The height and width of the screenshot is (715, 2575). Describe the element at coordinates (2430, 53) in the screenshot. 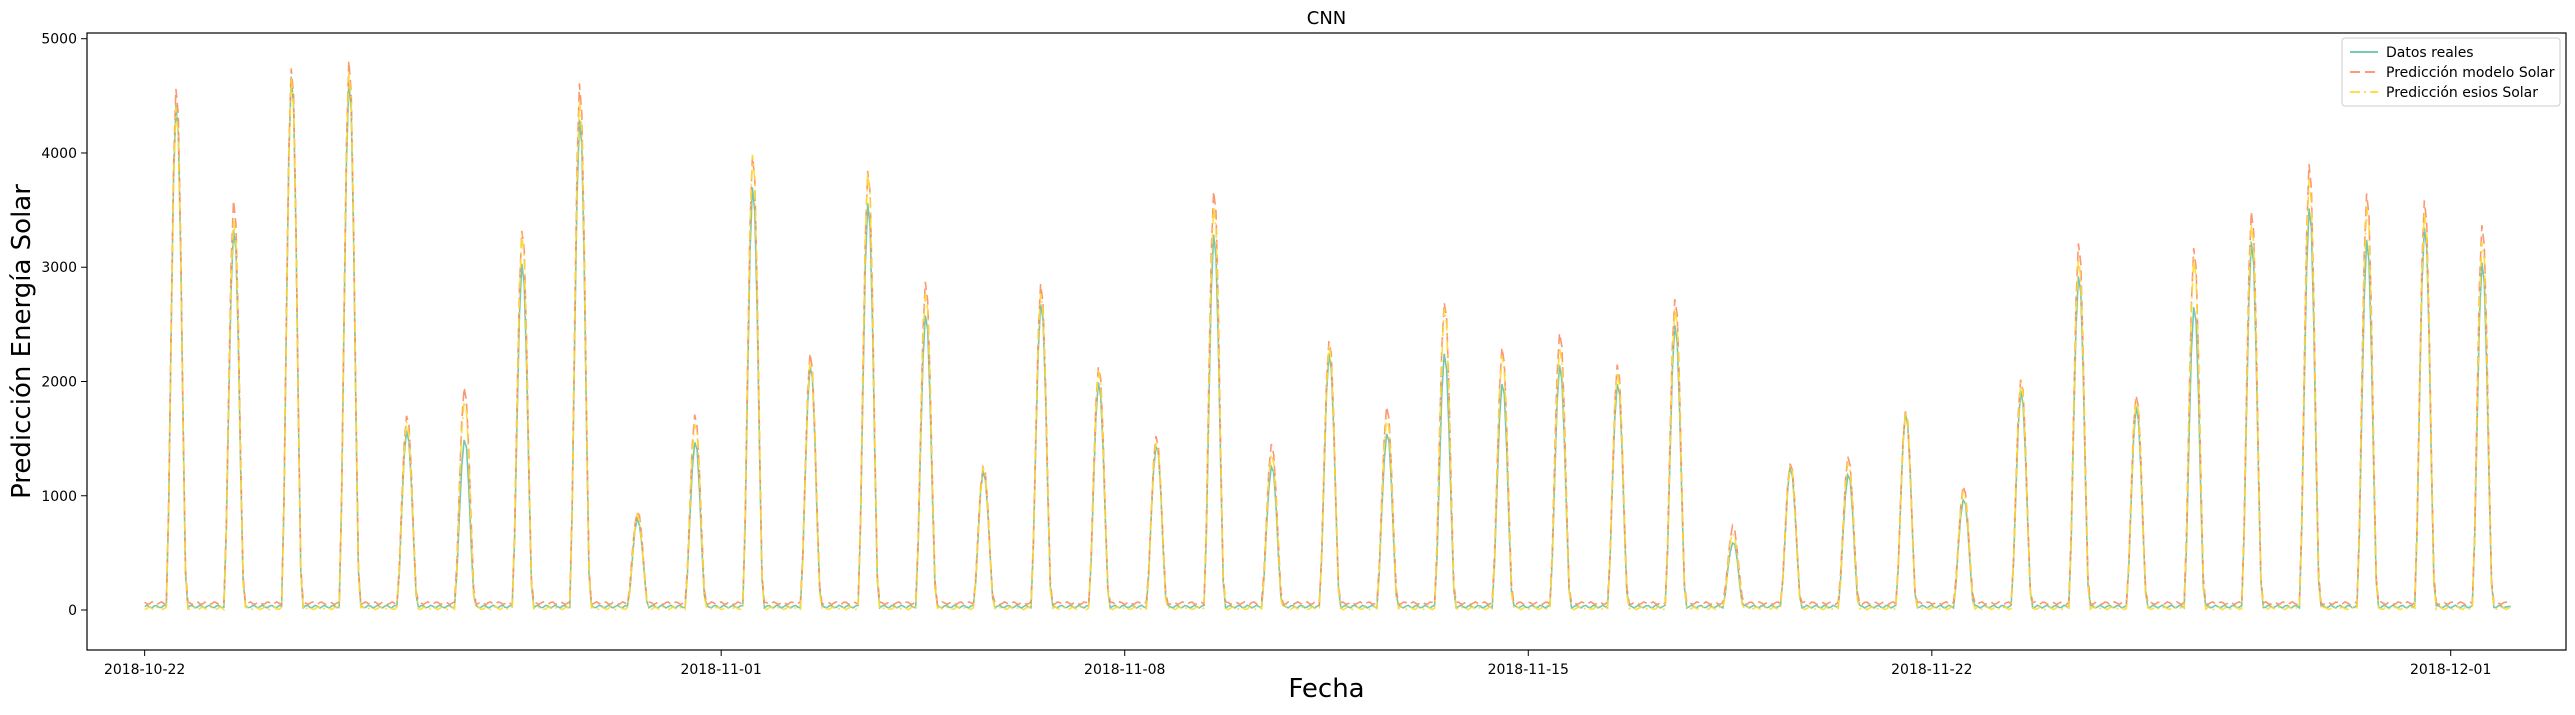

I see `legend-label: Datos reales` at that location.